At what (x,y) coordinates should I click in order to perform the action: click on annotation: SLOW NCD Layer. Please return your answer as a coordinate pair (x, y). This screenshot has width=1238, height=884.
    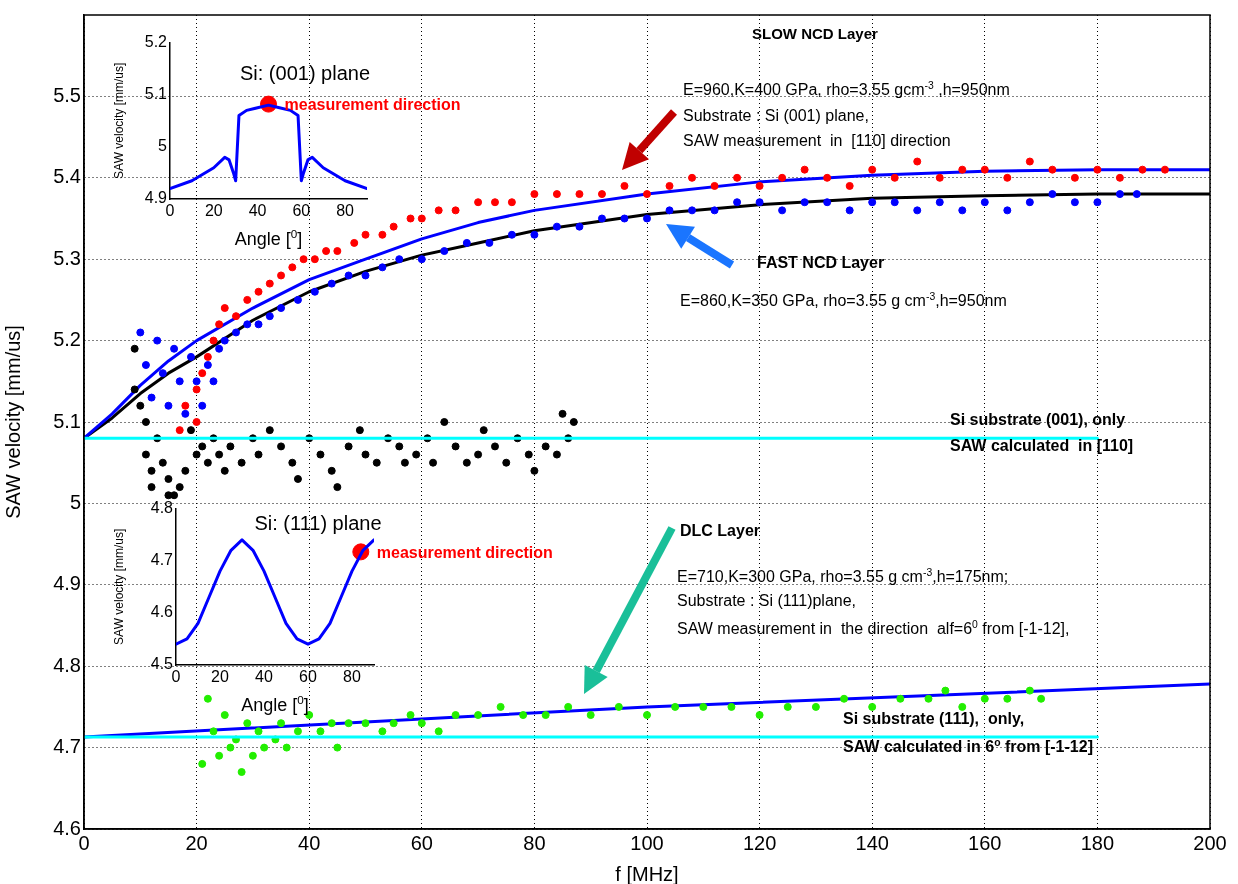
    Looking at the image, I should click on (815, 33).